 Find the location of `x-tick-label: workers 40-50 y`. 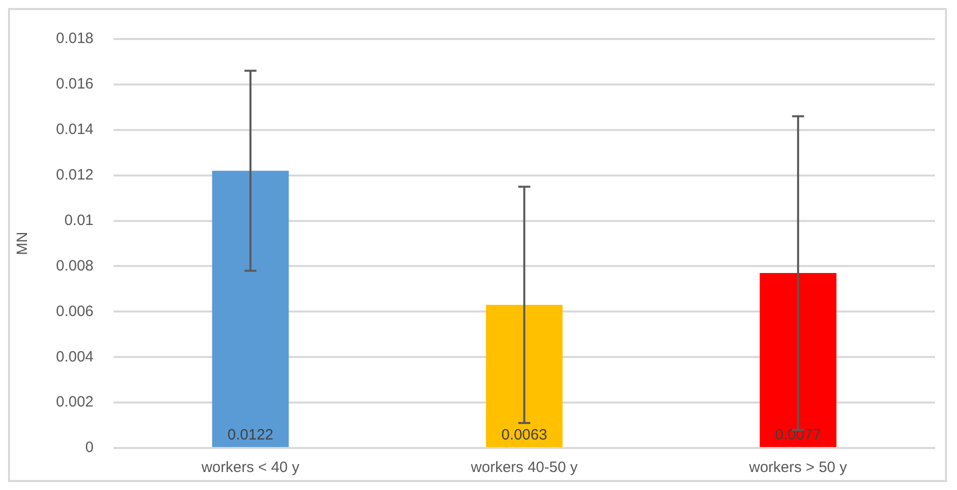

x-tick-label: workers 40-50 y is located at coordinates (524, 467).